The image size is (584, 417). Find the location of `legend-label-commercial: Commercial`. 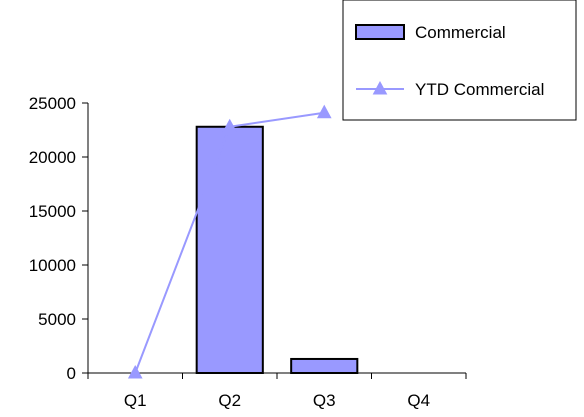

legend-label-commercial: Commercial is located at coordinates (460, 32).